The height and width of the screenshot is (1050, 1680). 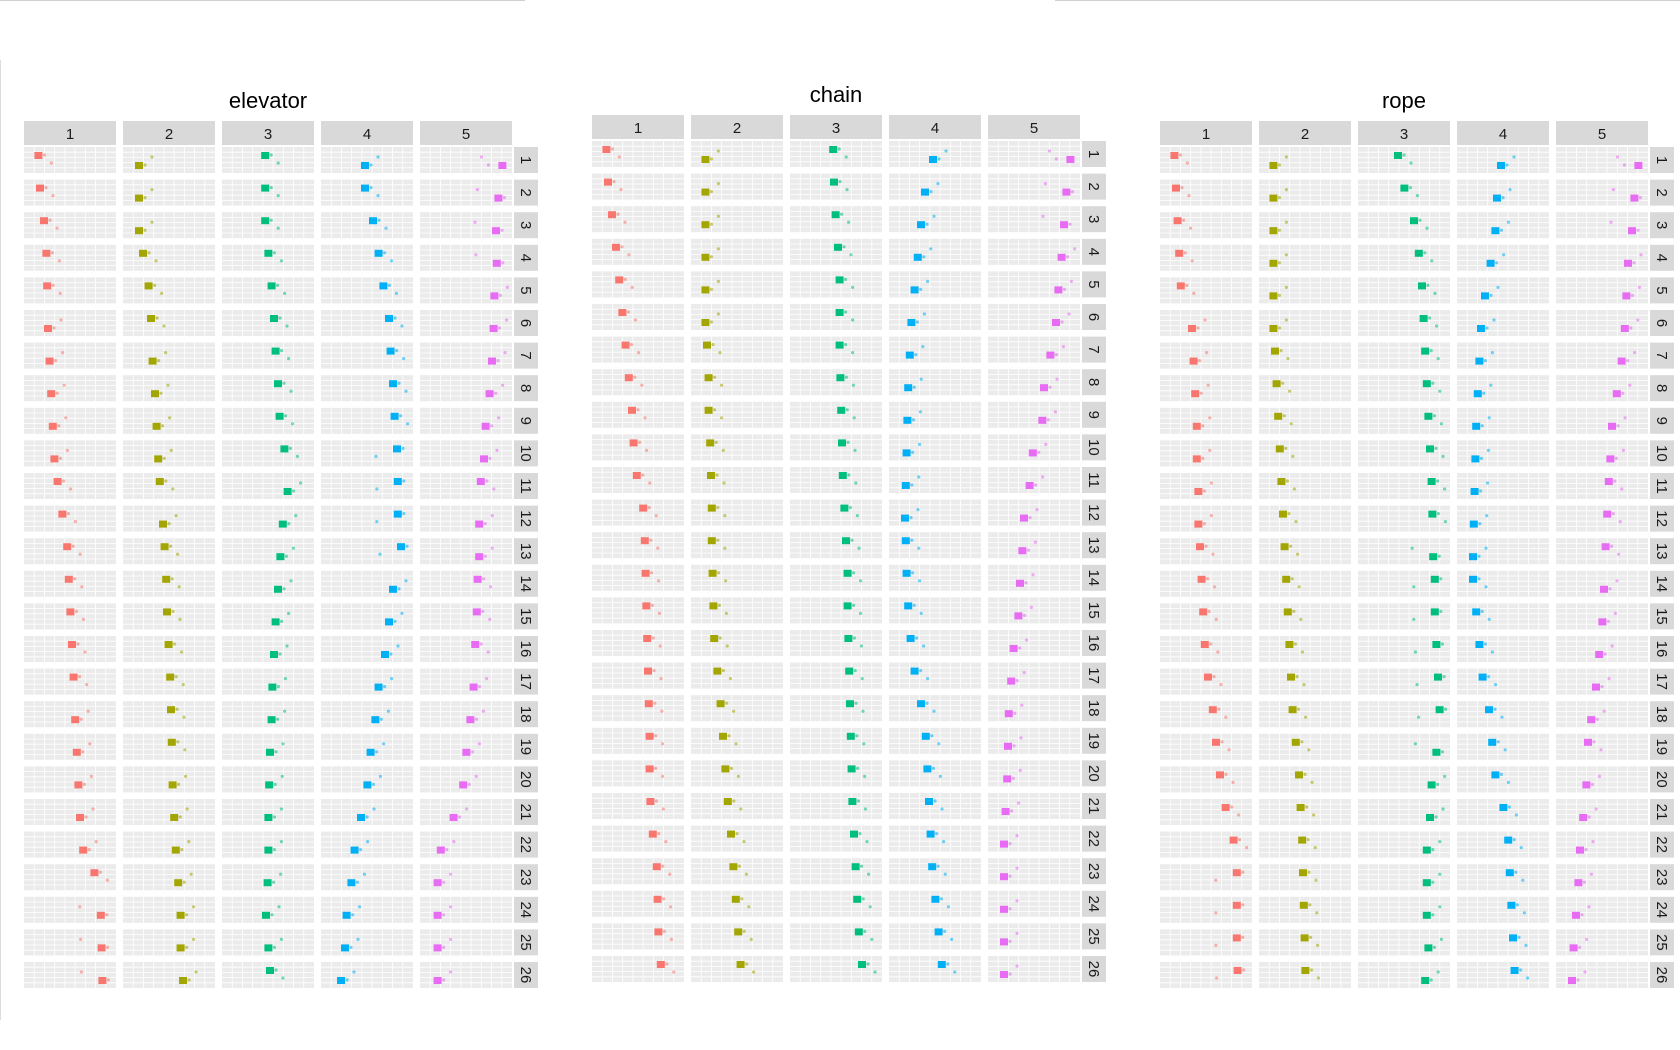 What do you see at coordinates (169, 134) in the screenshot?
I see `column-strip-label: 2` at bounding box center [169, 134].